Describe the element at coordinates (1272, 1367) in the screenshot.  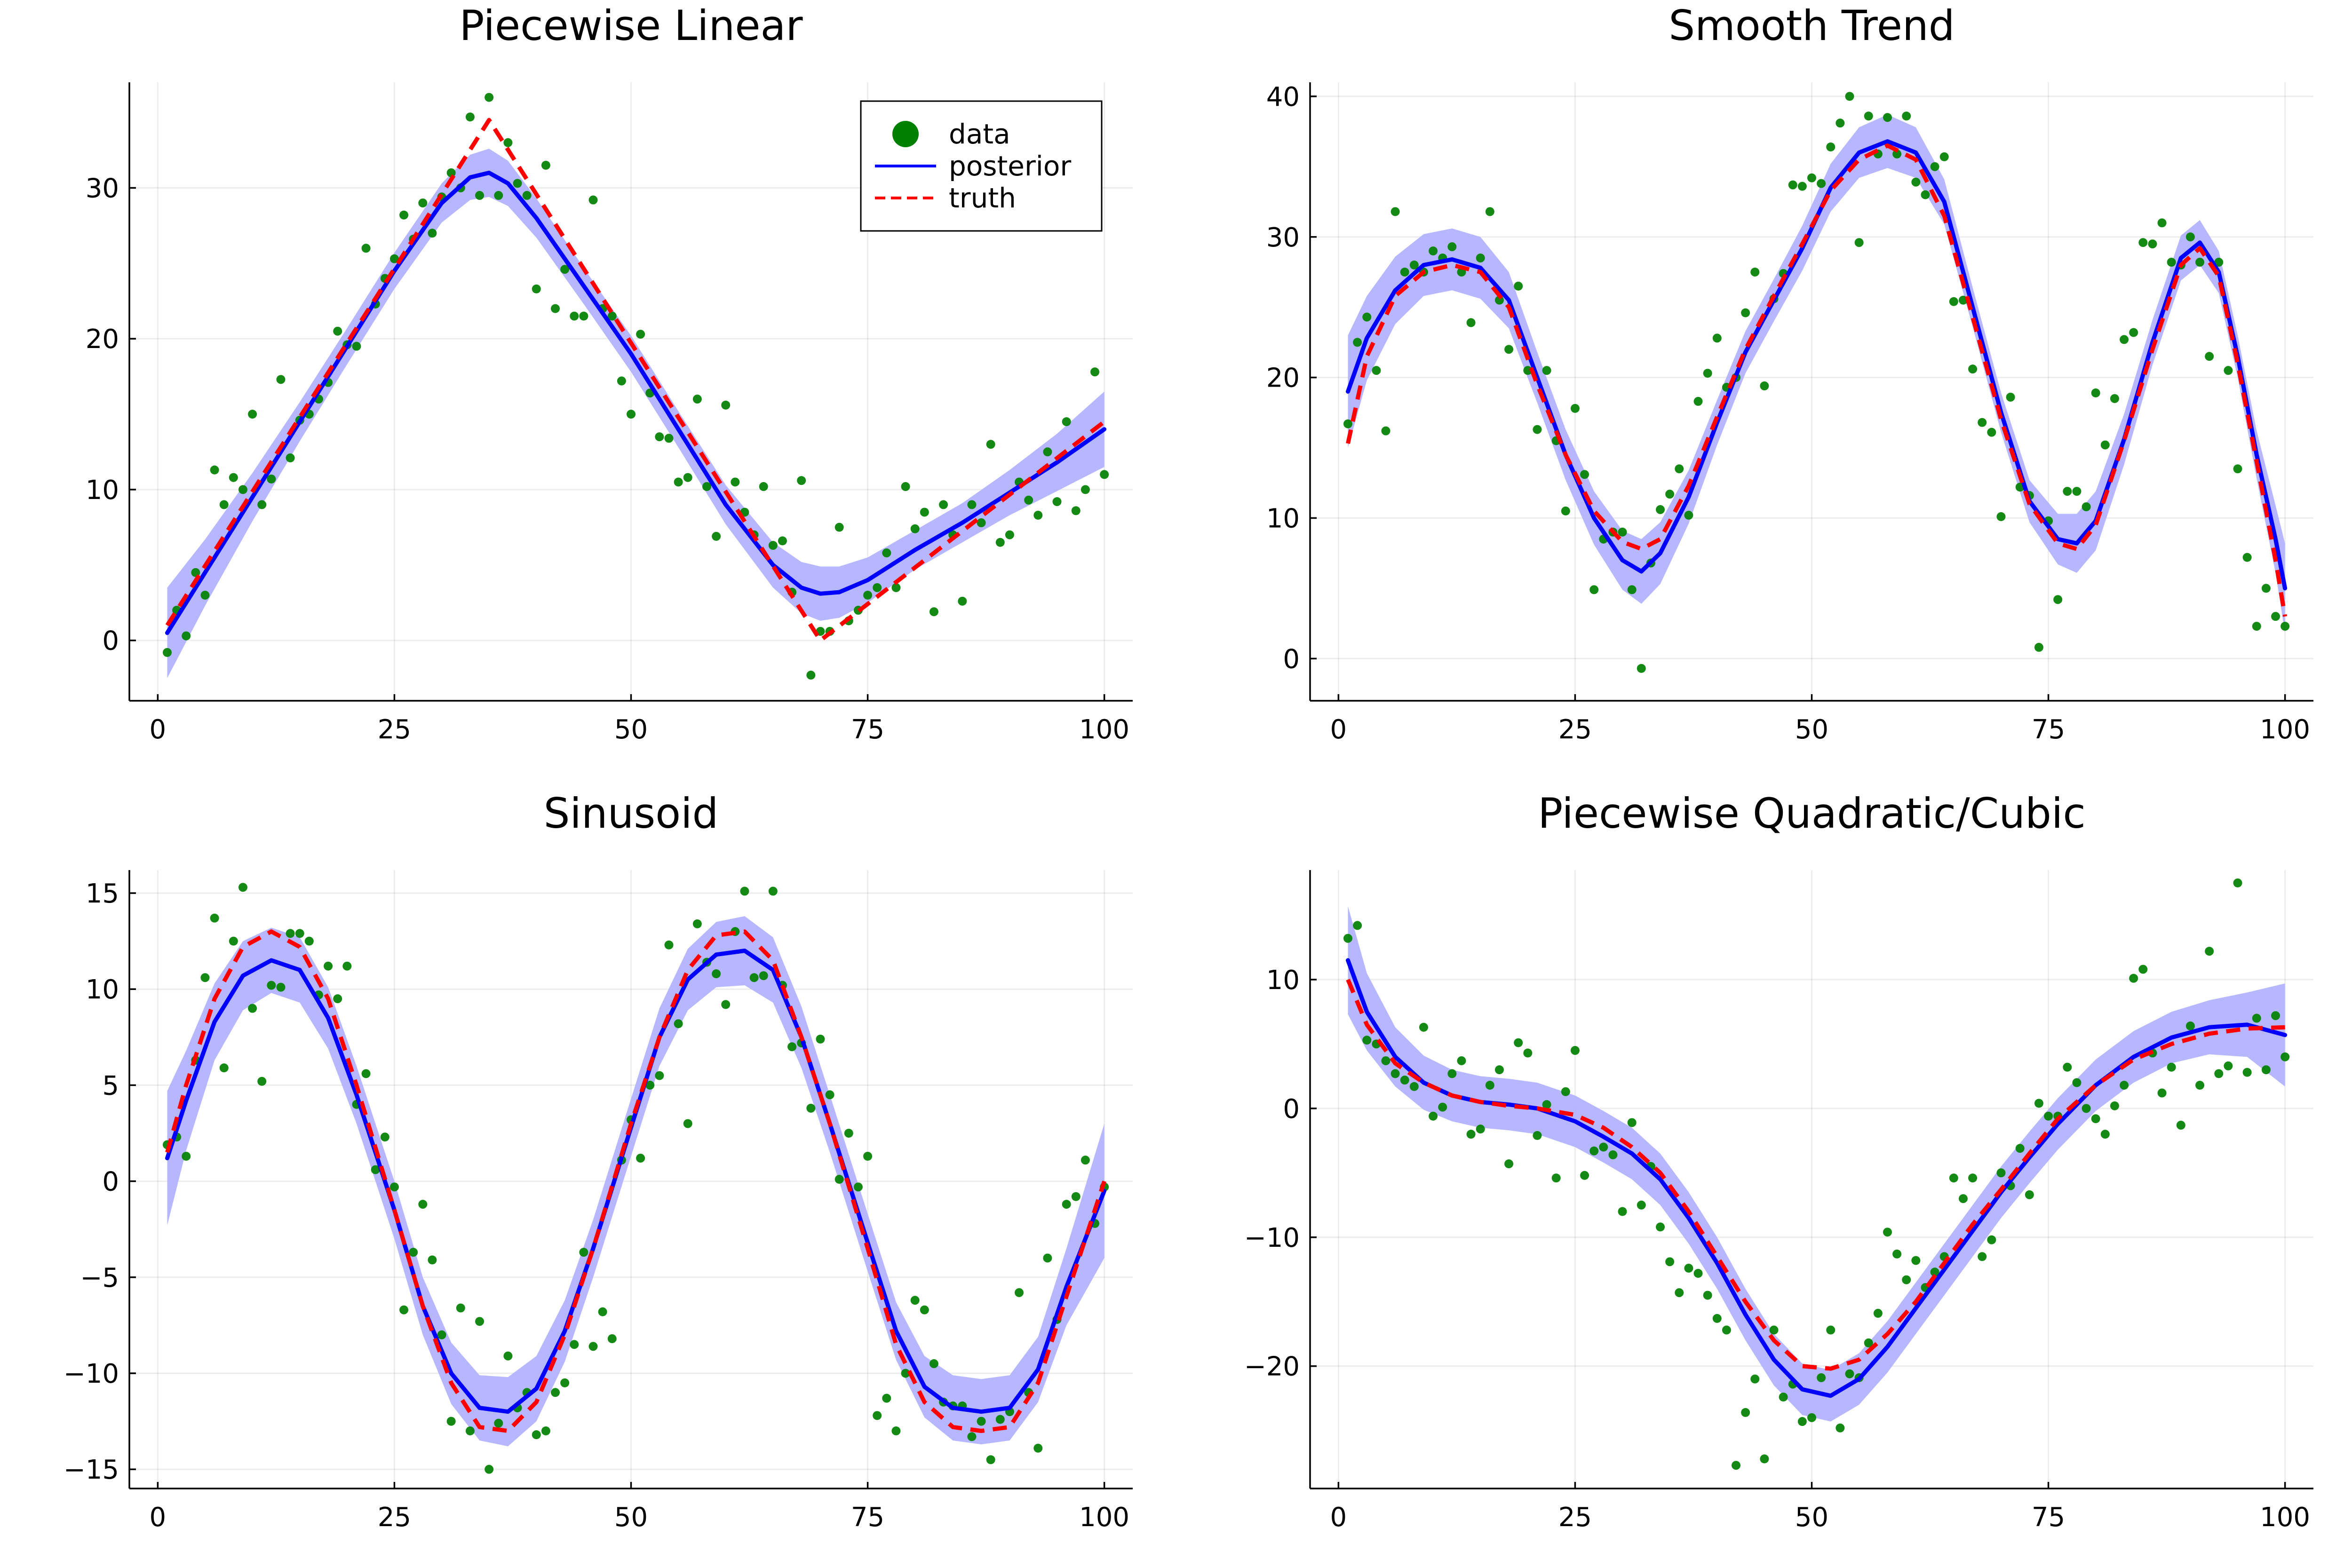
I see `y-tick-label: −20` at that location.